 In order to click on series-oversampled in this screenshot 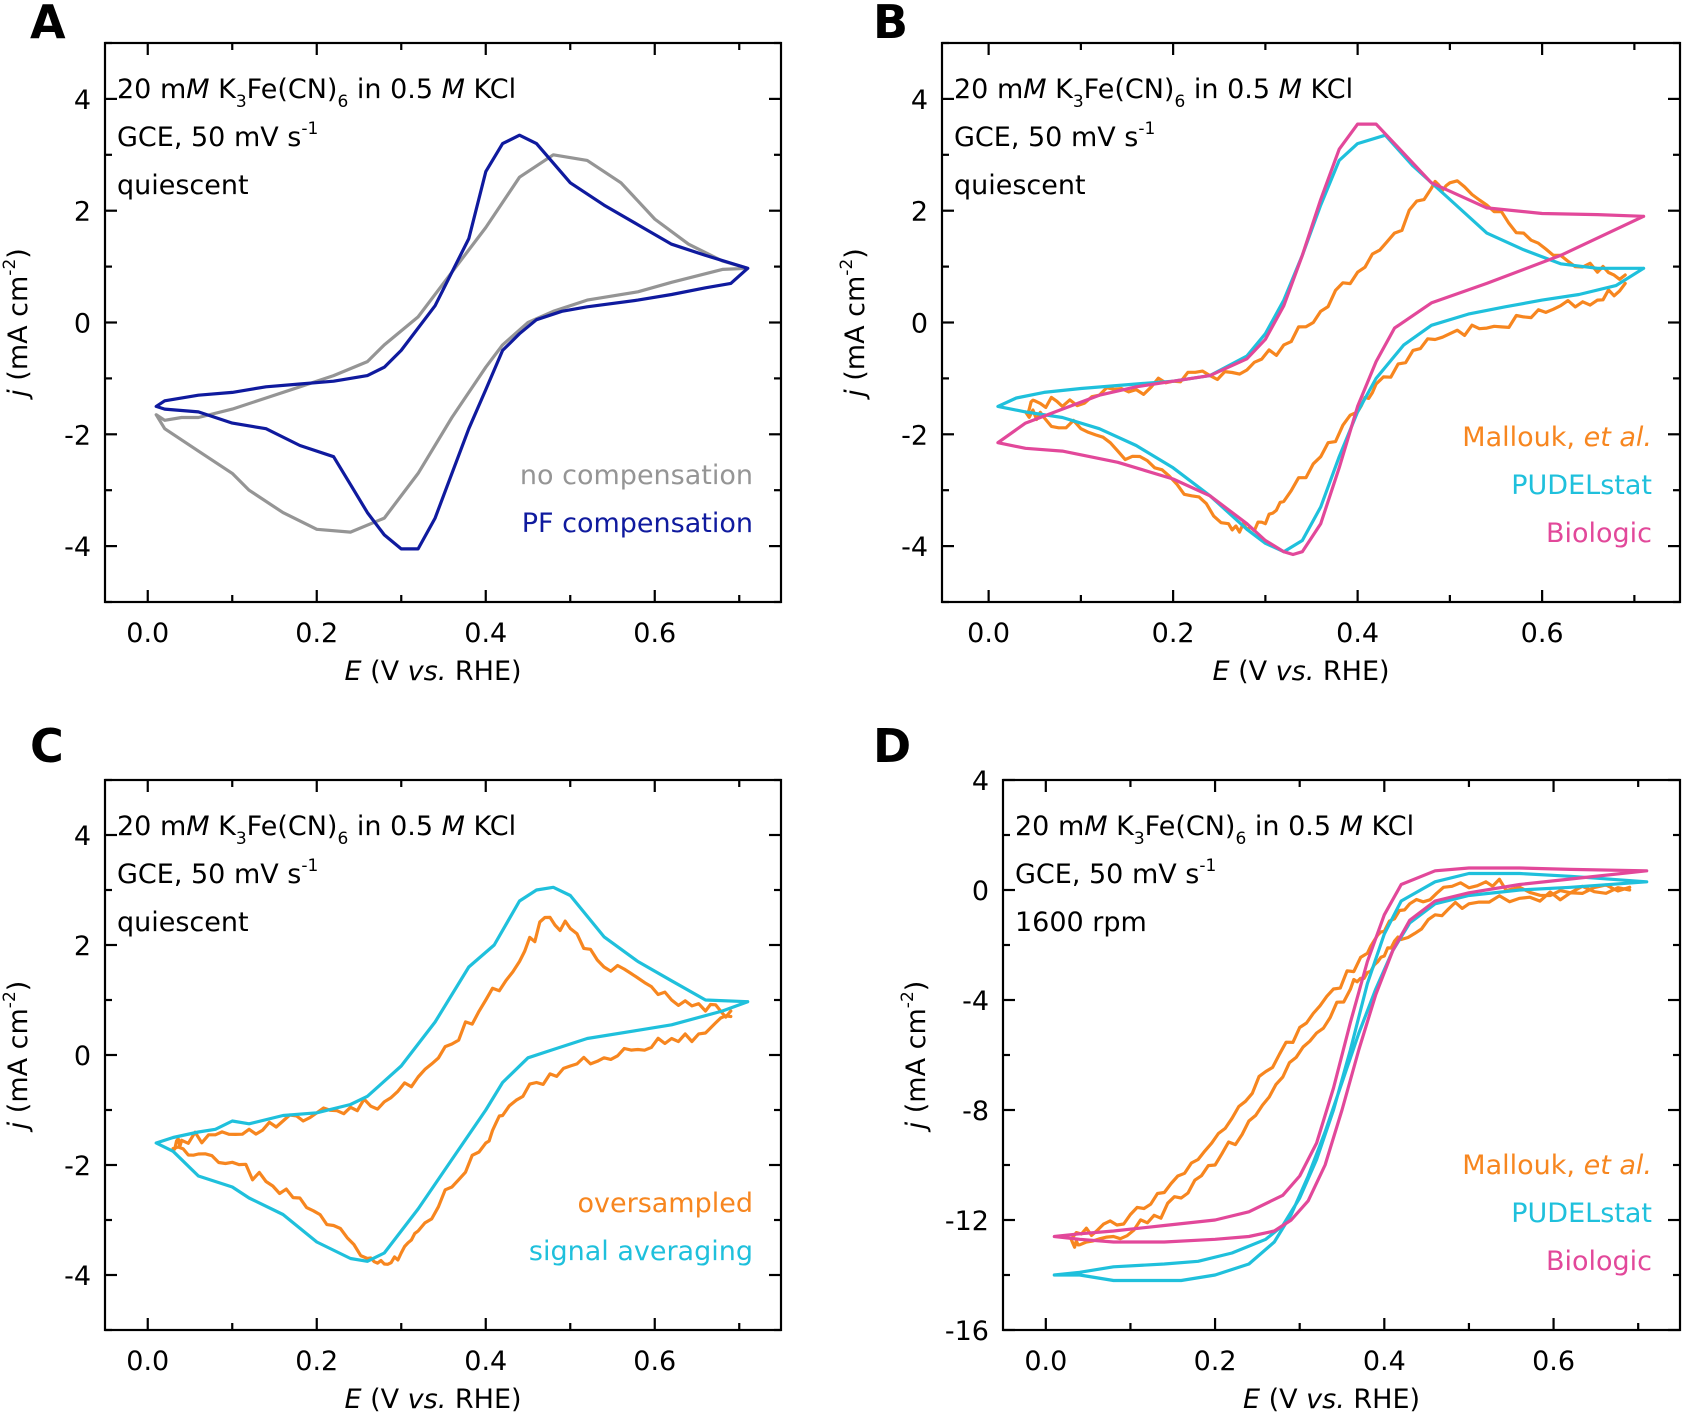, I will do `click(452, 1090)`.